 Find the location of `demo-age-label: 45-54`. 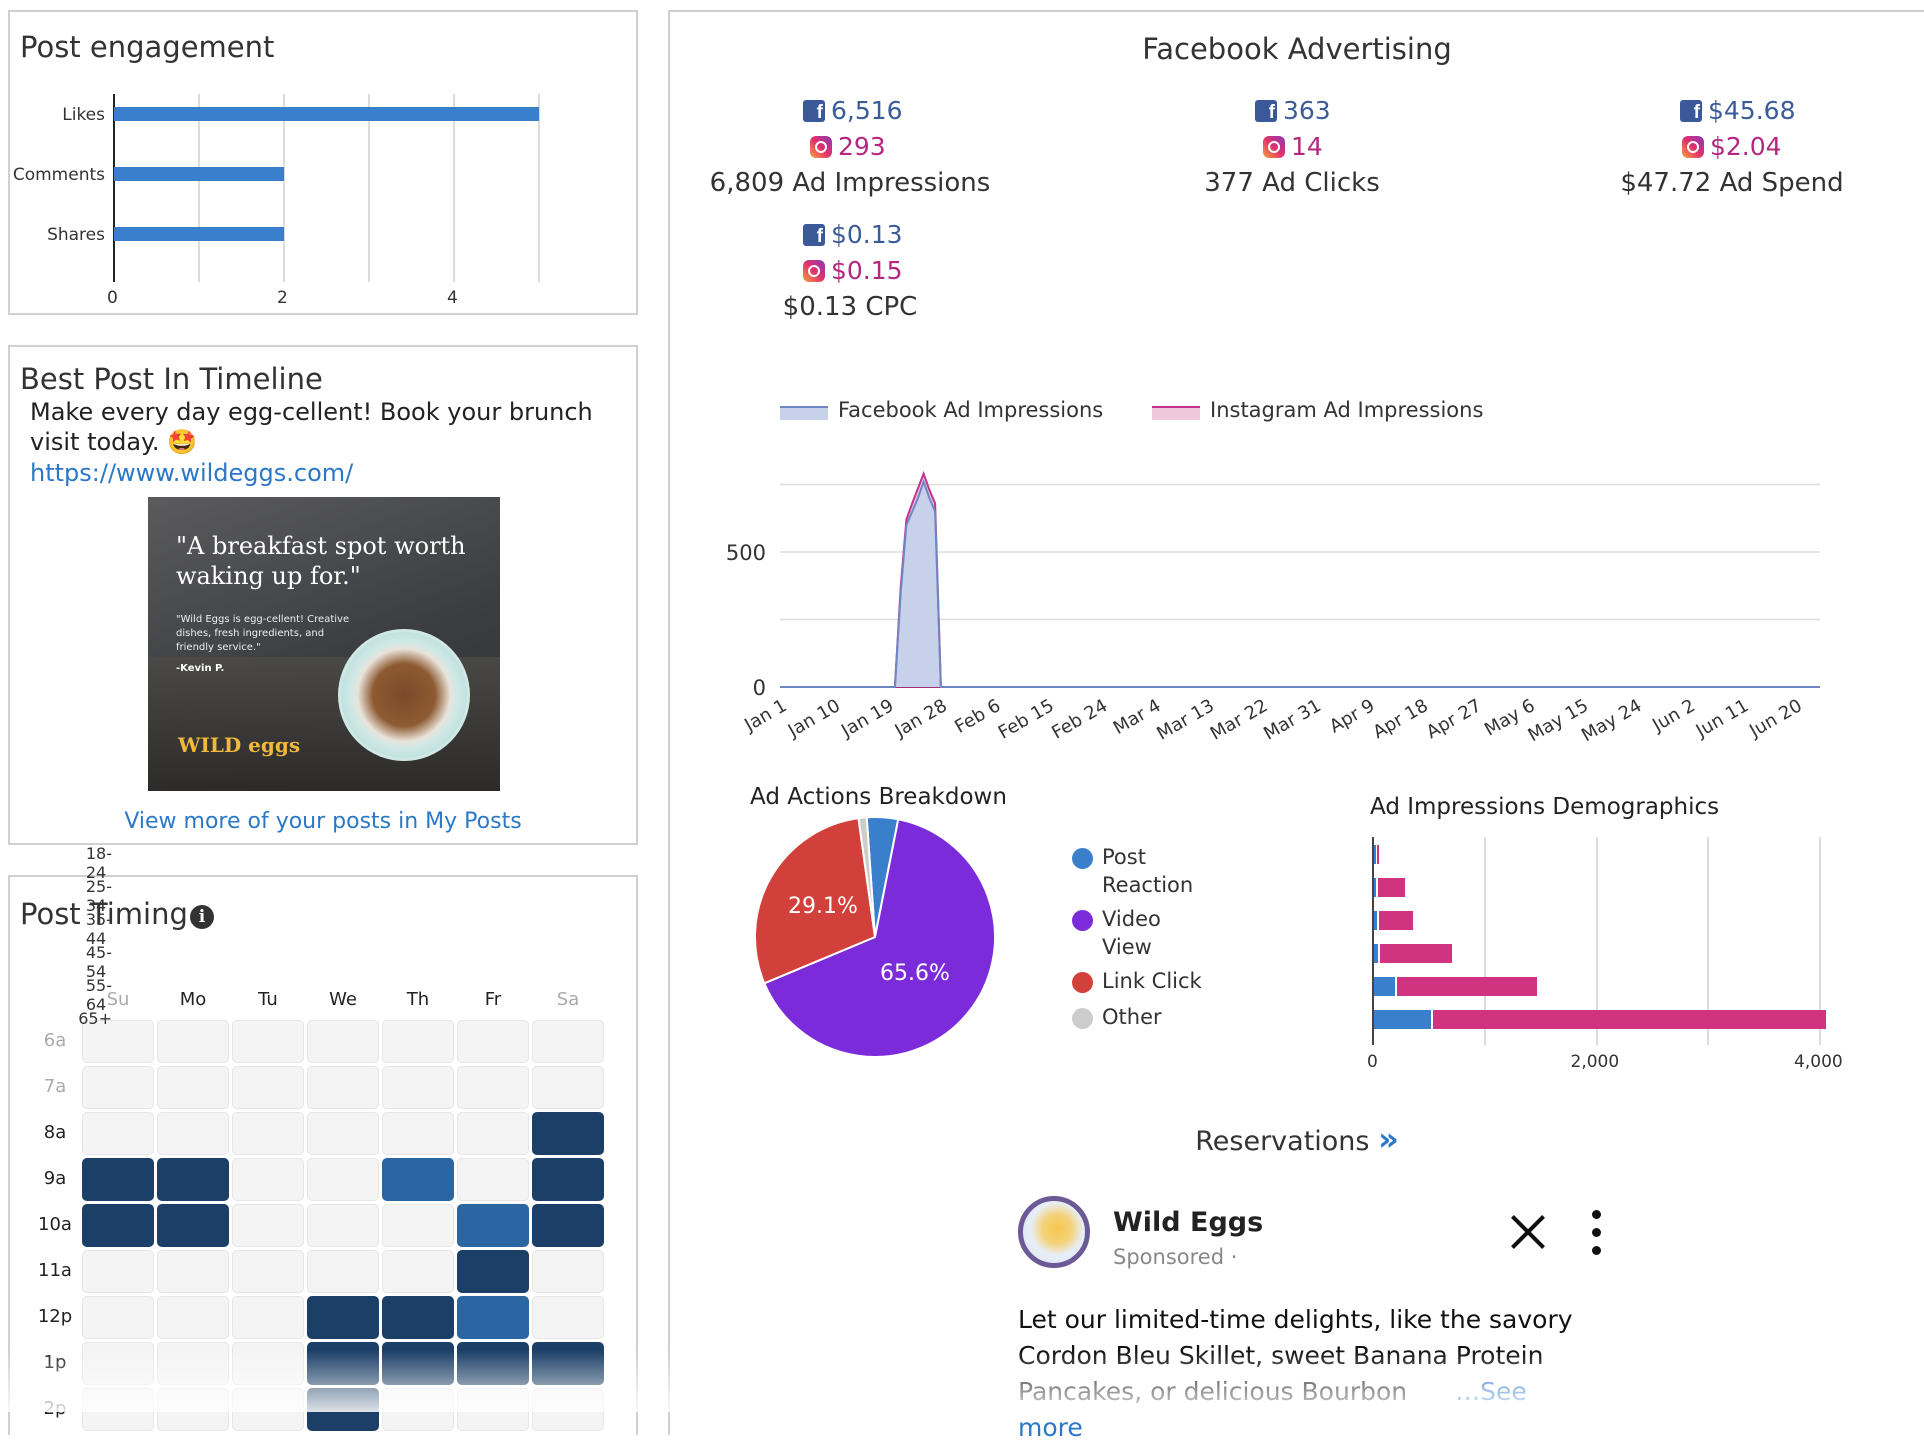

demo-age-label: 45-54 is located at coordinates (98, 962).